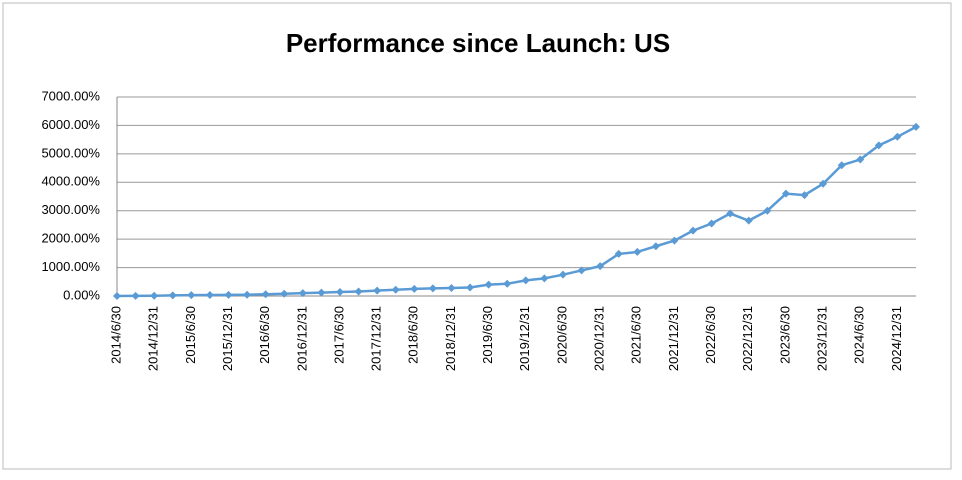  What do you see at coordinates (70, 124) in the screenshot?
I see `y-tick-label: 6000.00%` at bounding box center [70, 124].